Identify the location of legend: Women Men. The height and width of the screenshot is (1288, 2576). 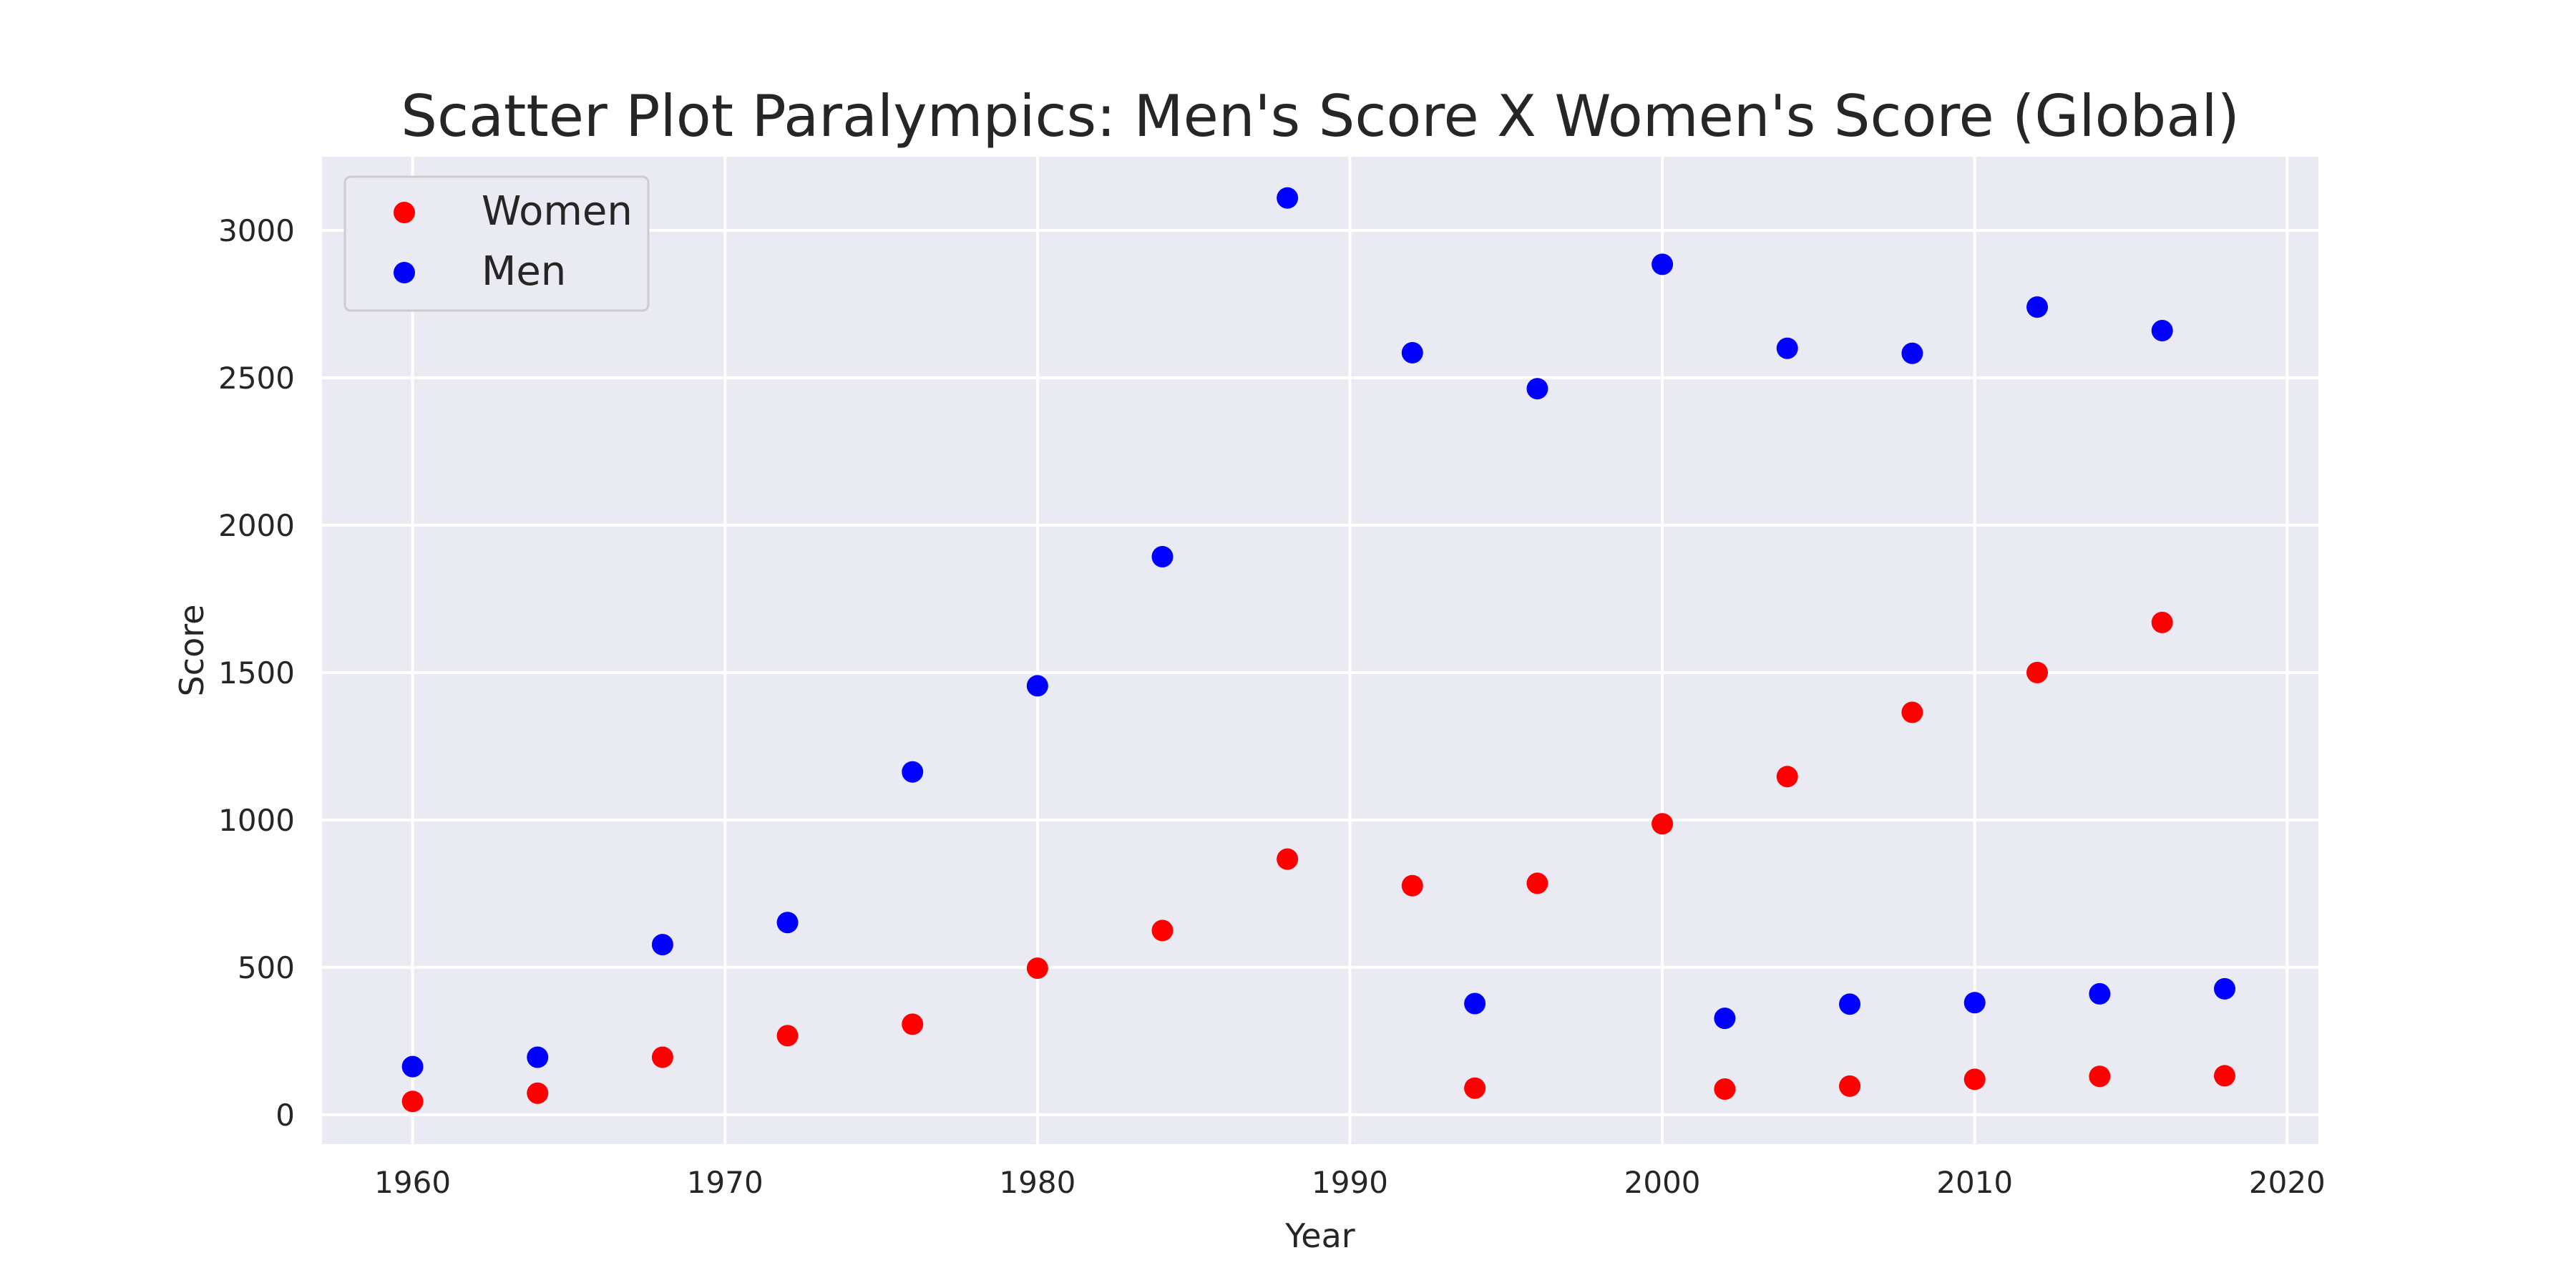
(496, 243).